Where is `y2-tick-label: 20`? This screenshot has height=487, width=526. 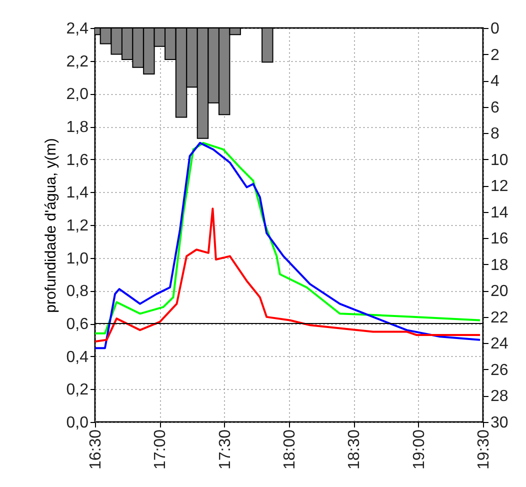
y2-tick-label: 20 is located at coordinates (499, 291).